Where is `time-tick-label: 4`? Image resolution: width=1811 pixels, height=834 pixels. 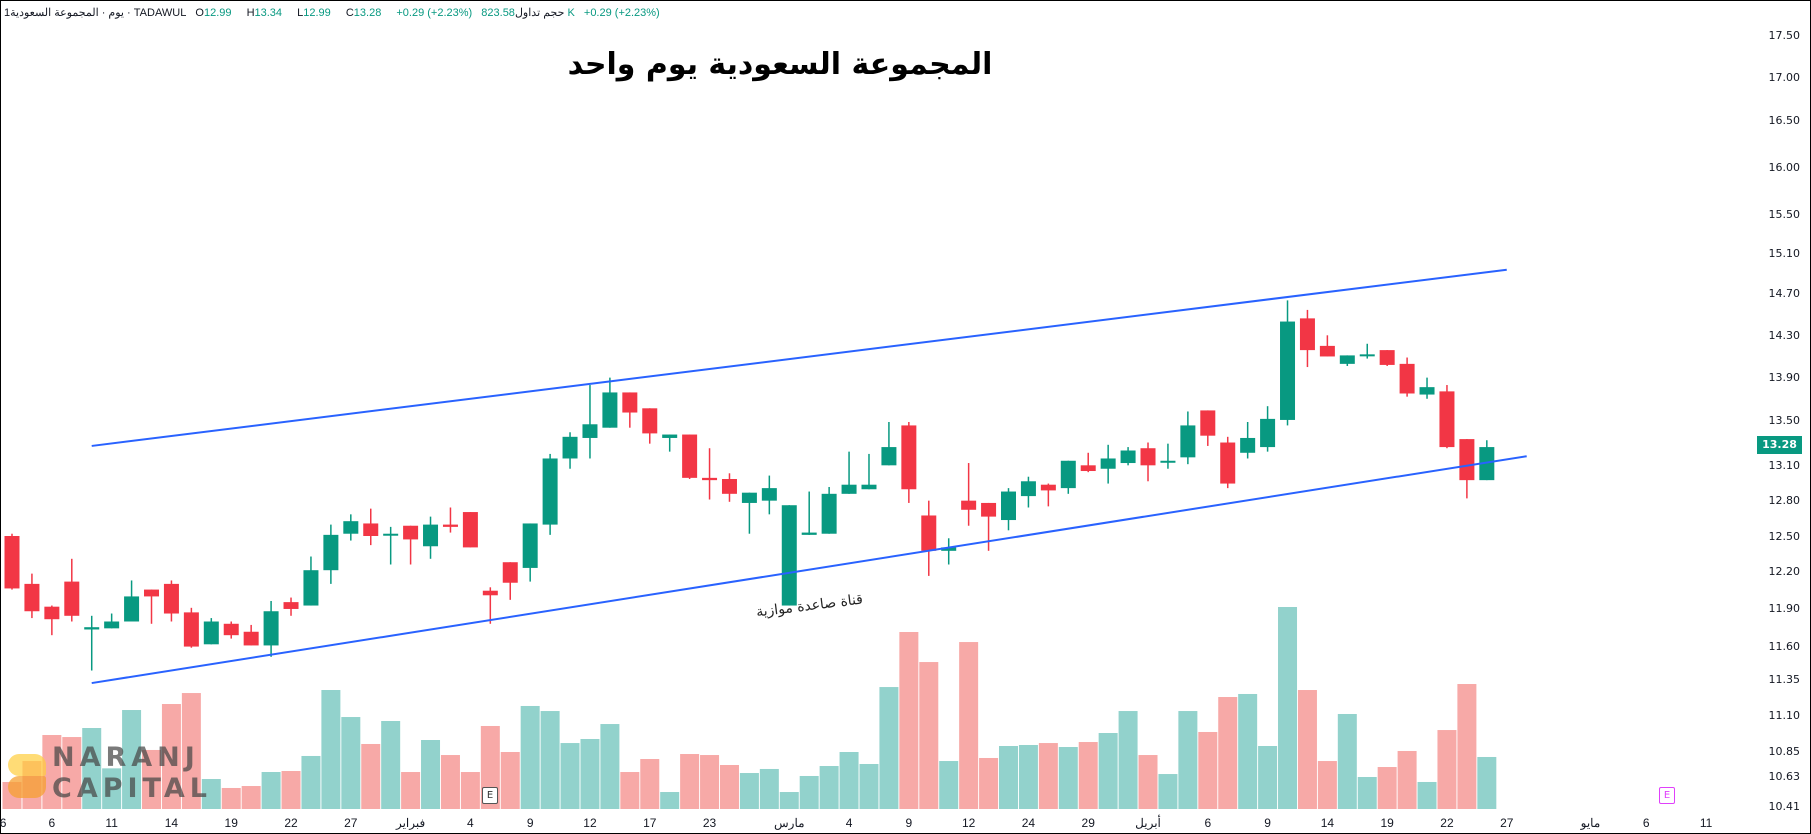
time-tick-label: 4 is located at coordinates (470, 823).